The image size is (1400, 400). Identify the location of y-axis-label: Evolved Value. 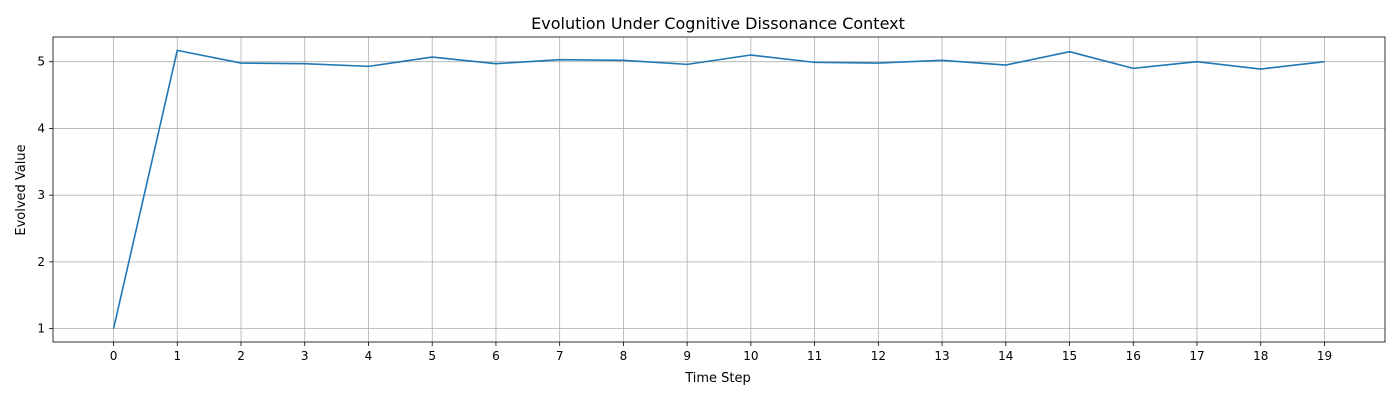
(21, 189).